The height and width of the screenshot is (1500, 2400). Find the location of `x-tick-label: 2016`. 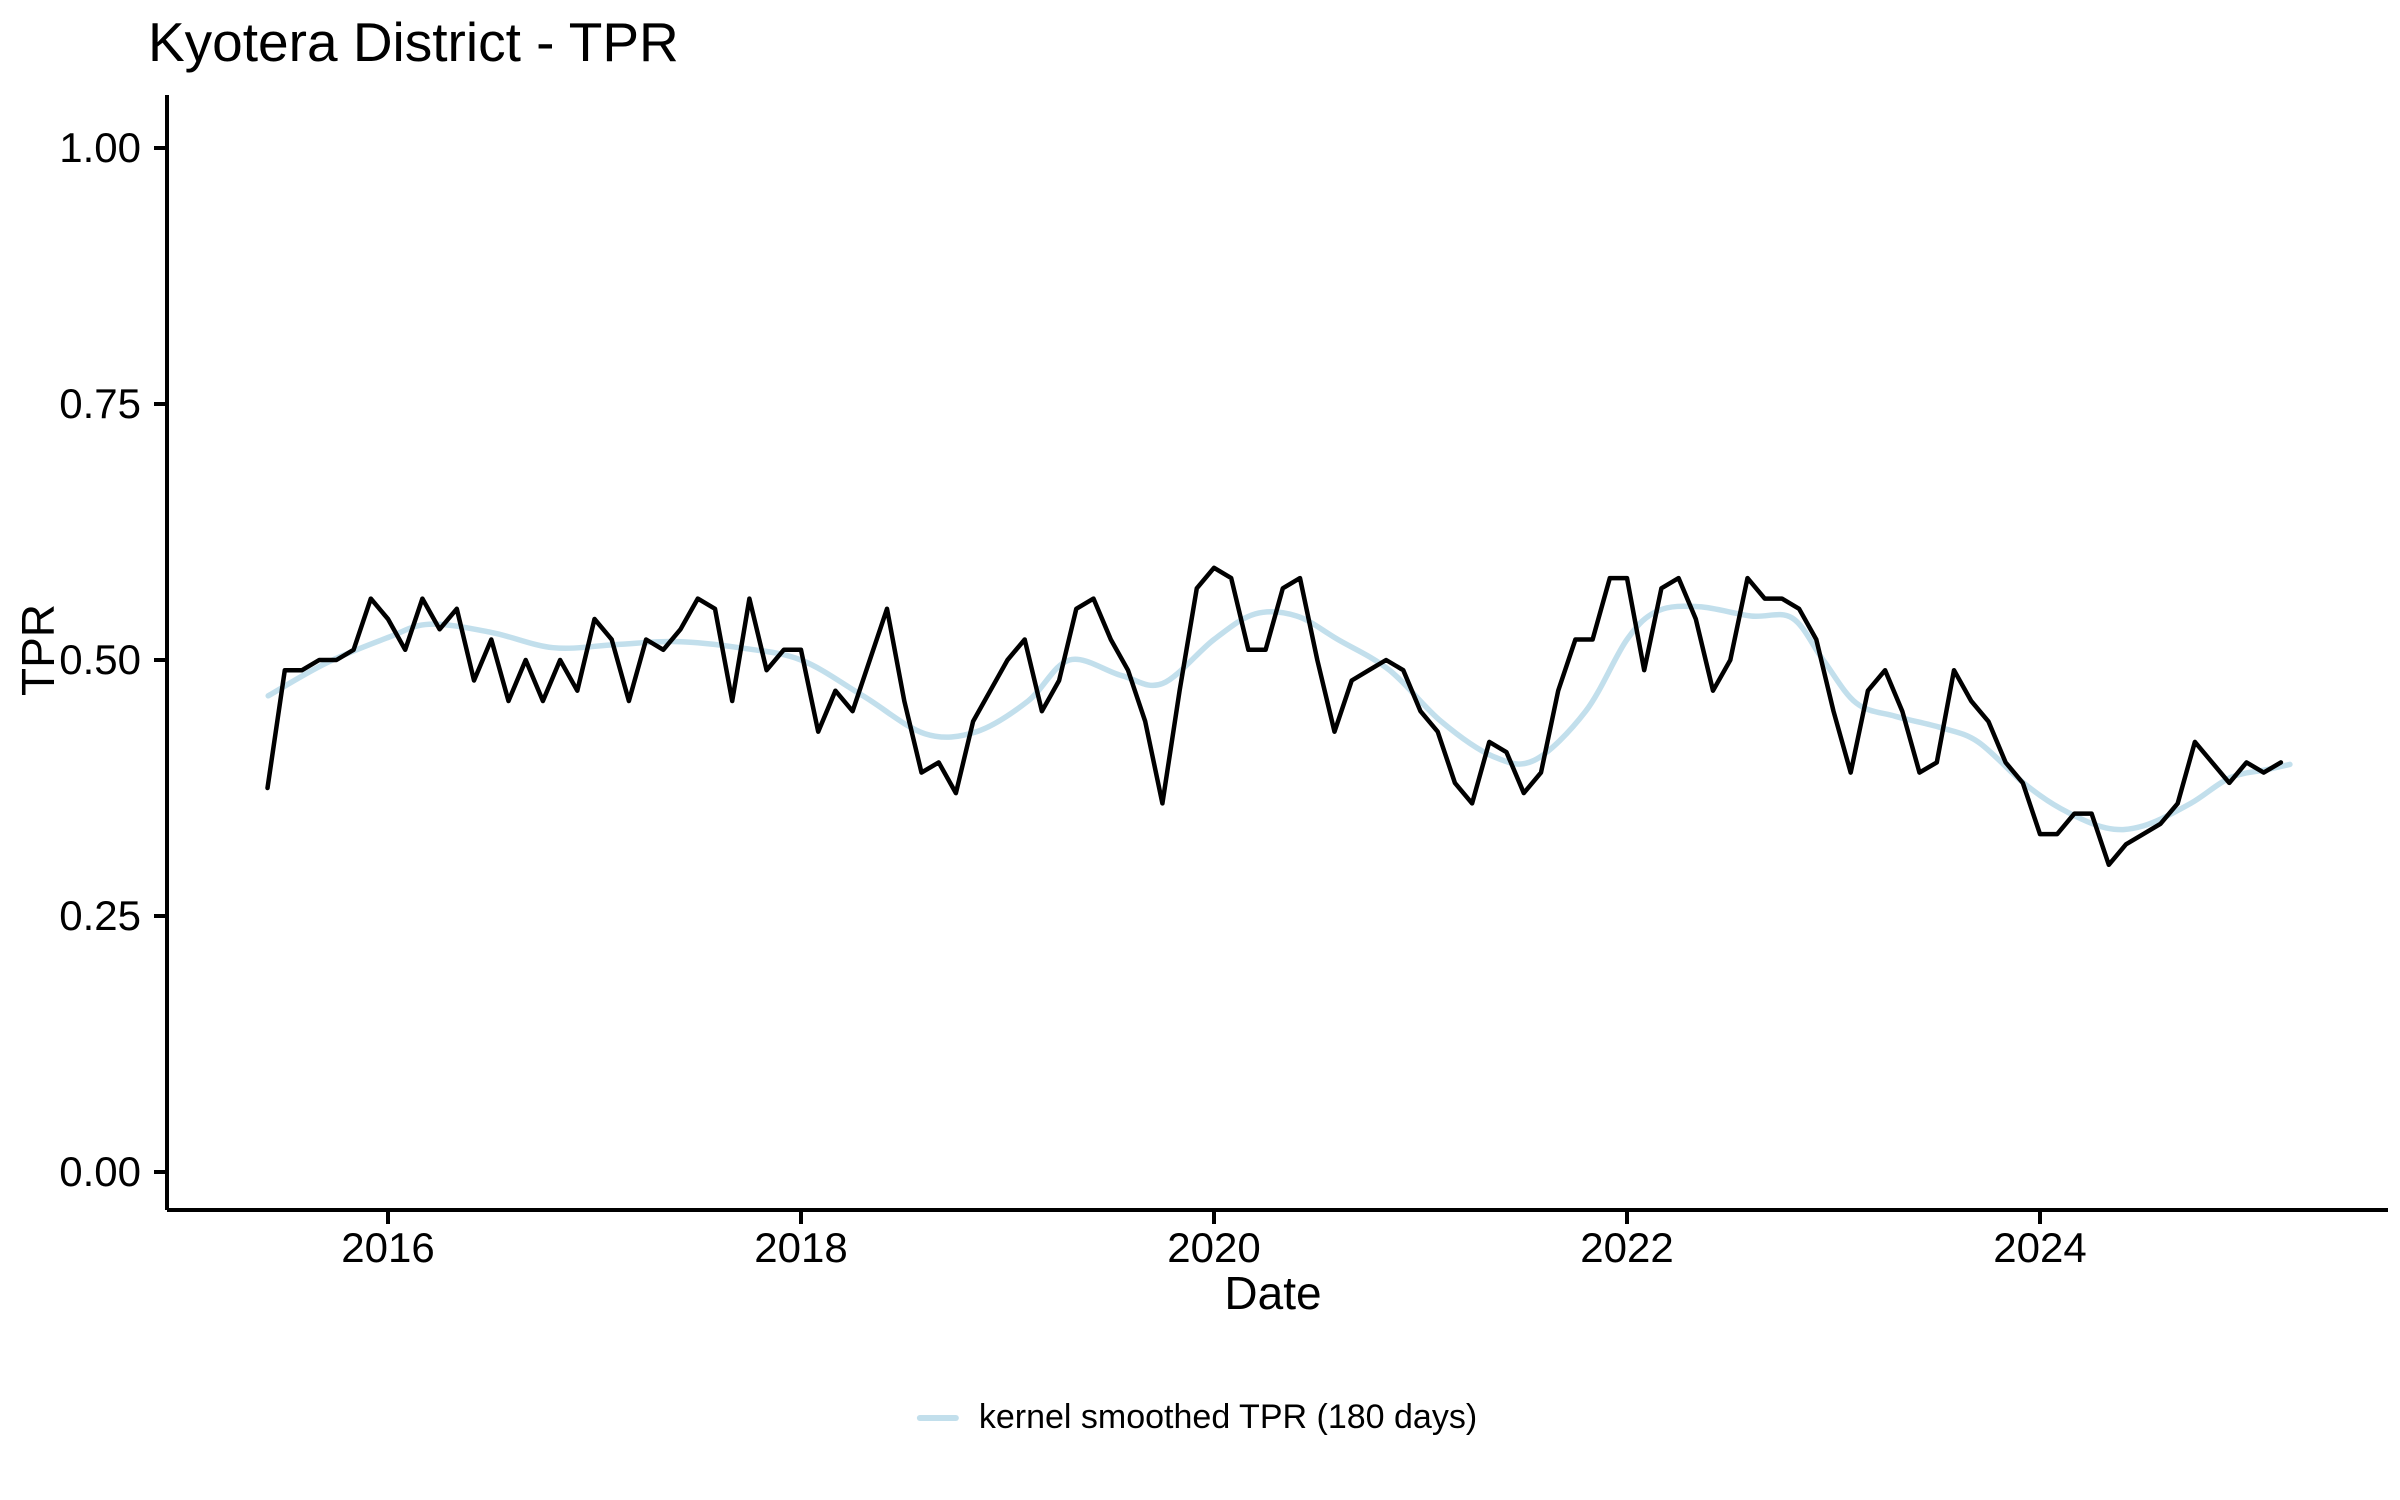

x-tick-label: 2016 is located at coordinates (387, 1247).